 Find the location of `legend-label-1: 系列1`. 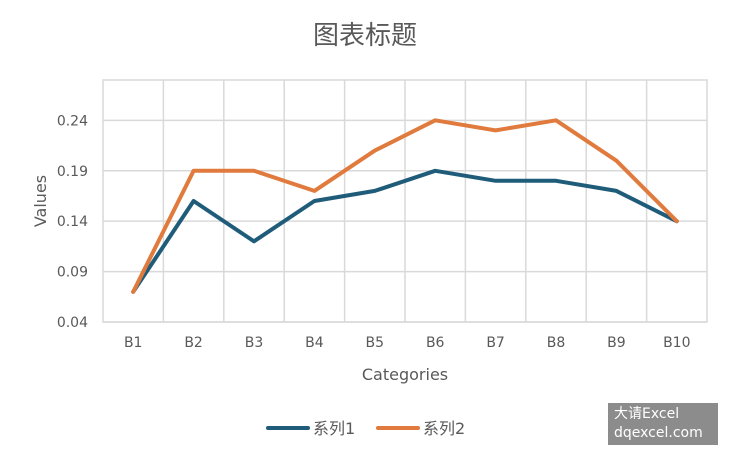

legend-label-1: 系列1 is located at coordinates (334, 428).